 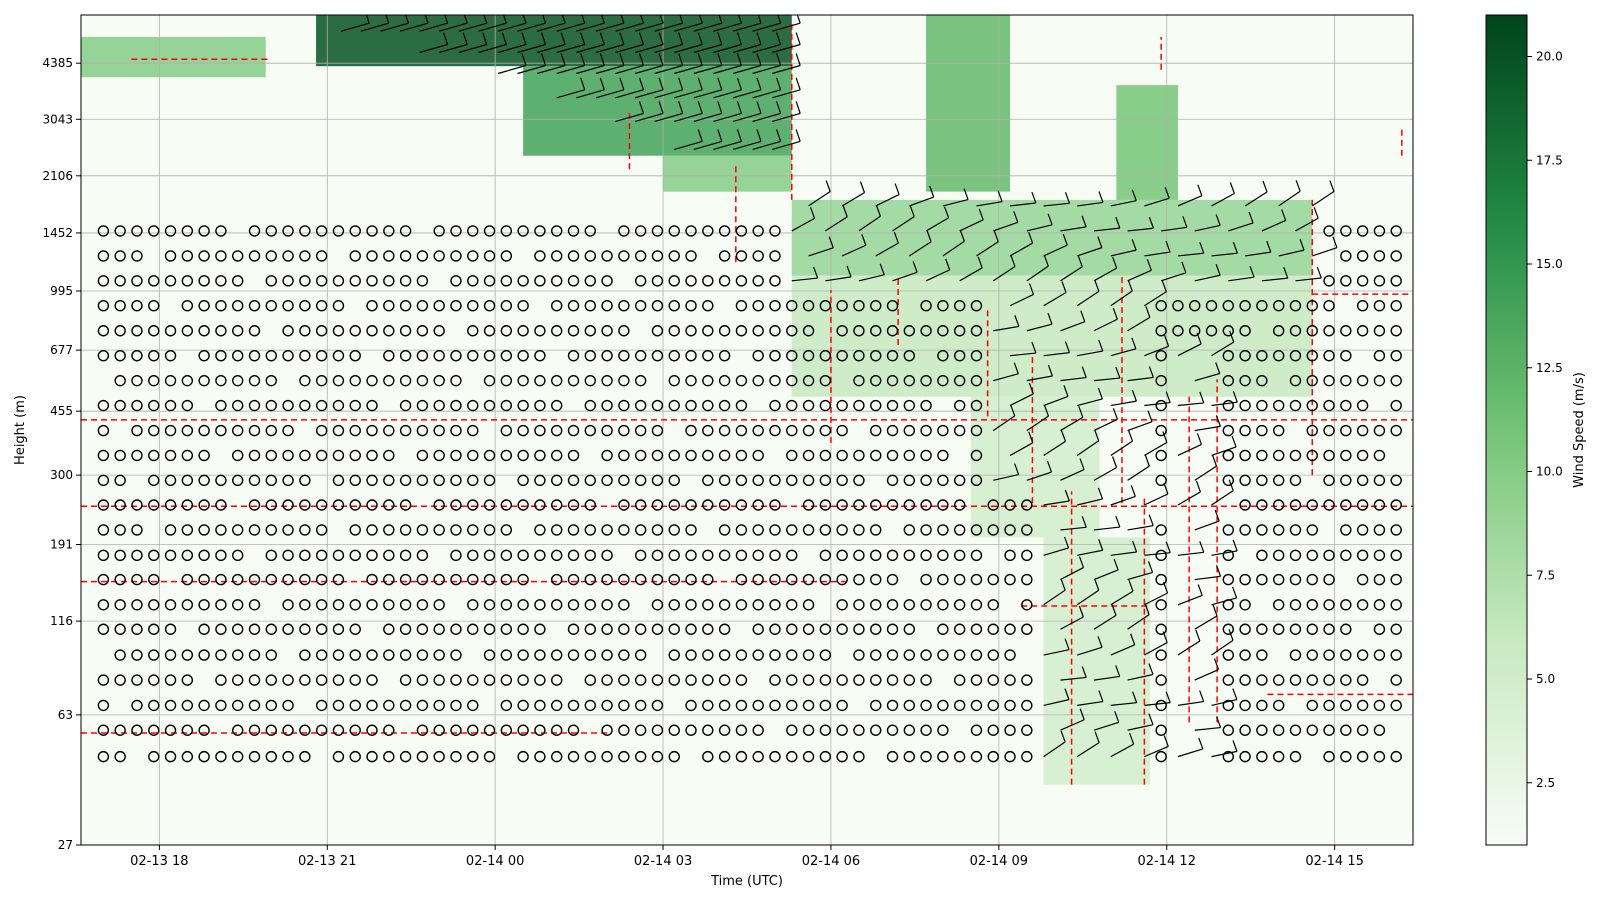 What do you see at coordinates (61, 350) in the screenshot?
I see `y-tick-label: 677` at bounding box center [61, 350].